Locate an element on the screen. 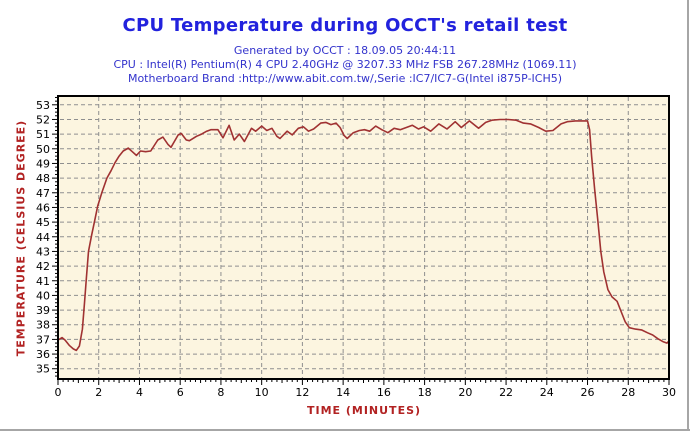 The width and height of the screenshot is (690, 435). svg-text: 14 is located at coordinates (343, 392).